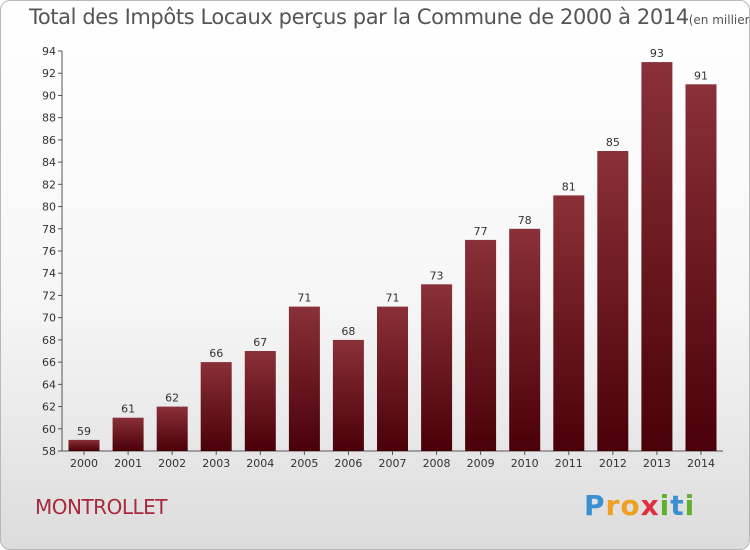  Describe the element at coordinates (525, 339) in the screenshot. I see `bar-2010` at that location.